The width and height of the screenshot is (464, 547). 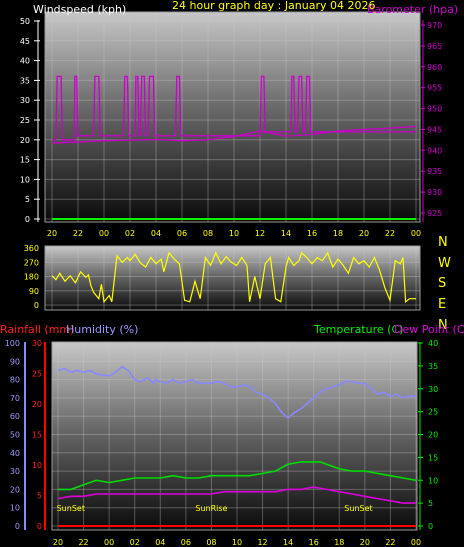 I want to click on temperature-tick-label: 10, so click(x=433, y=480).